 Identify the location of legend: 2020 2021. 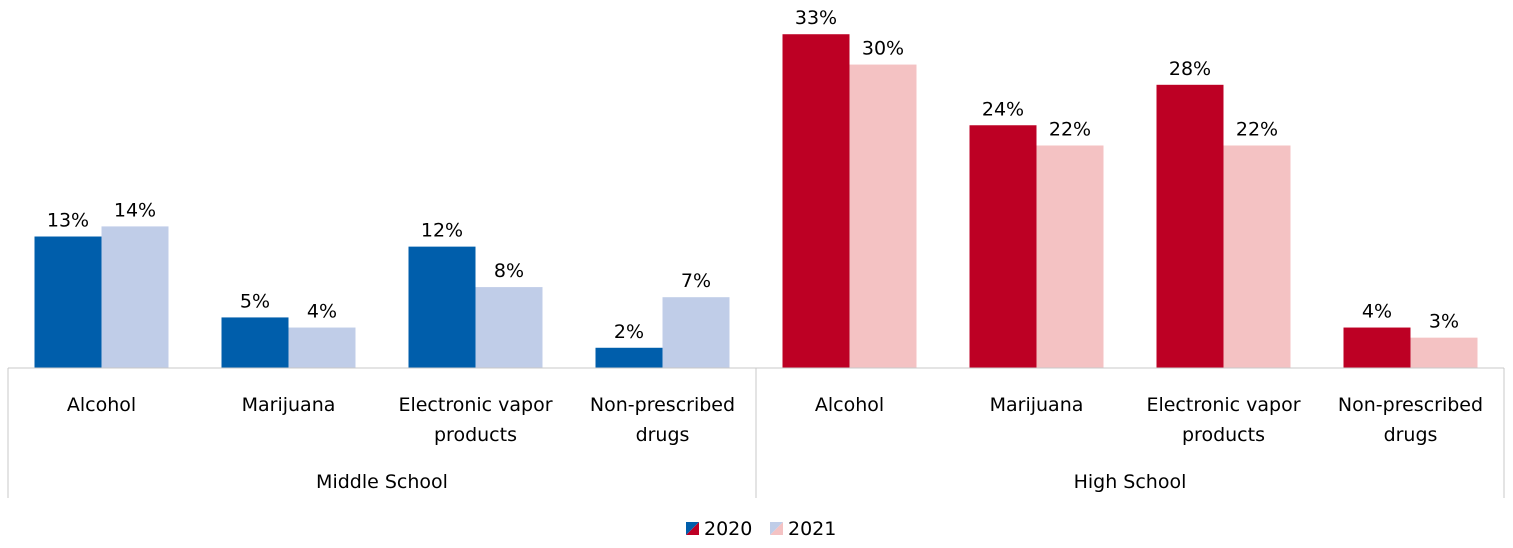
(761, 529).